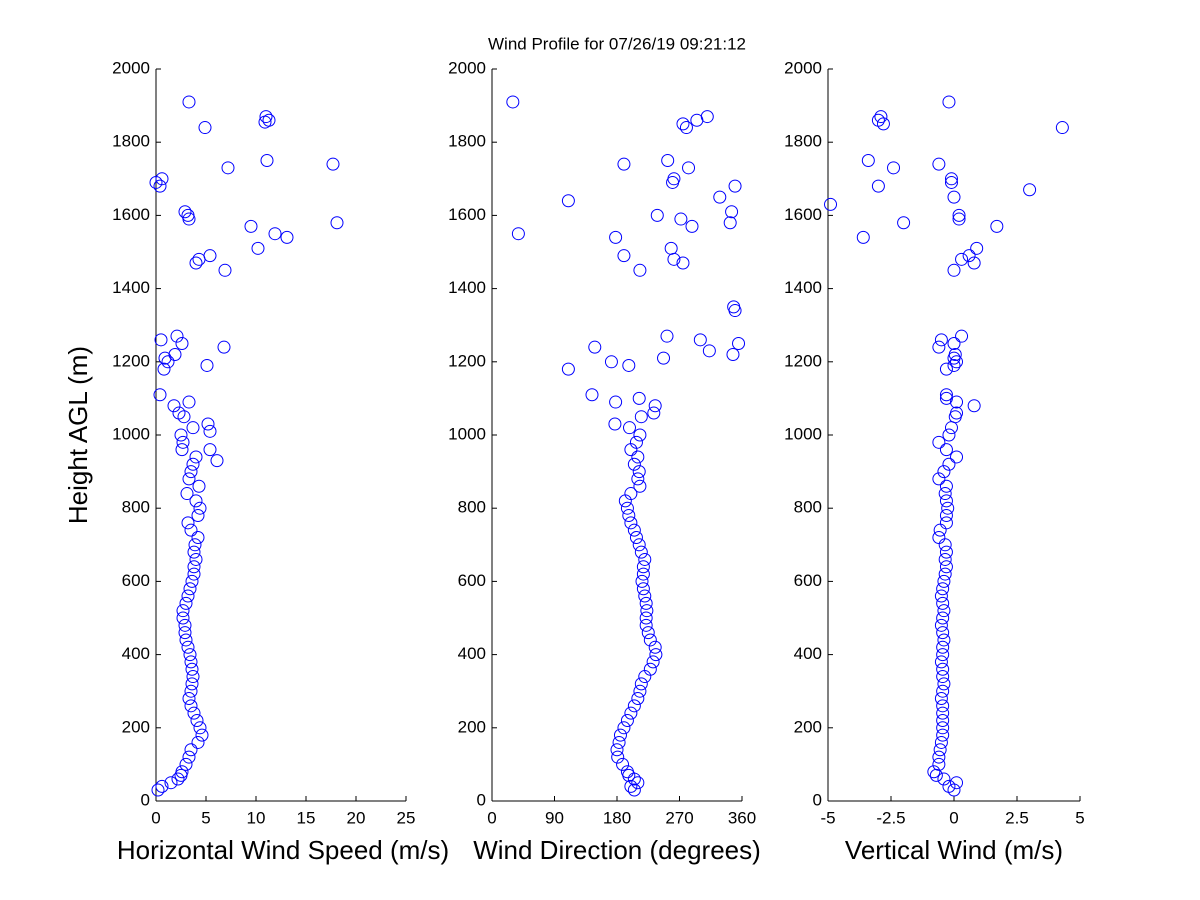 This screenshot has height=900, width=1200. Describe the element at coordinates (136, 653) in the screenshot. I see `y-tick-label: 400` at that location.